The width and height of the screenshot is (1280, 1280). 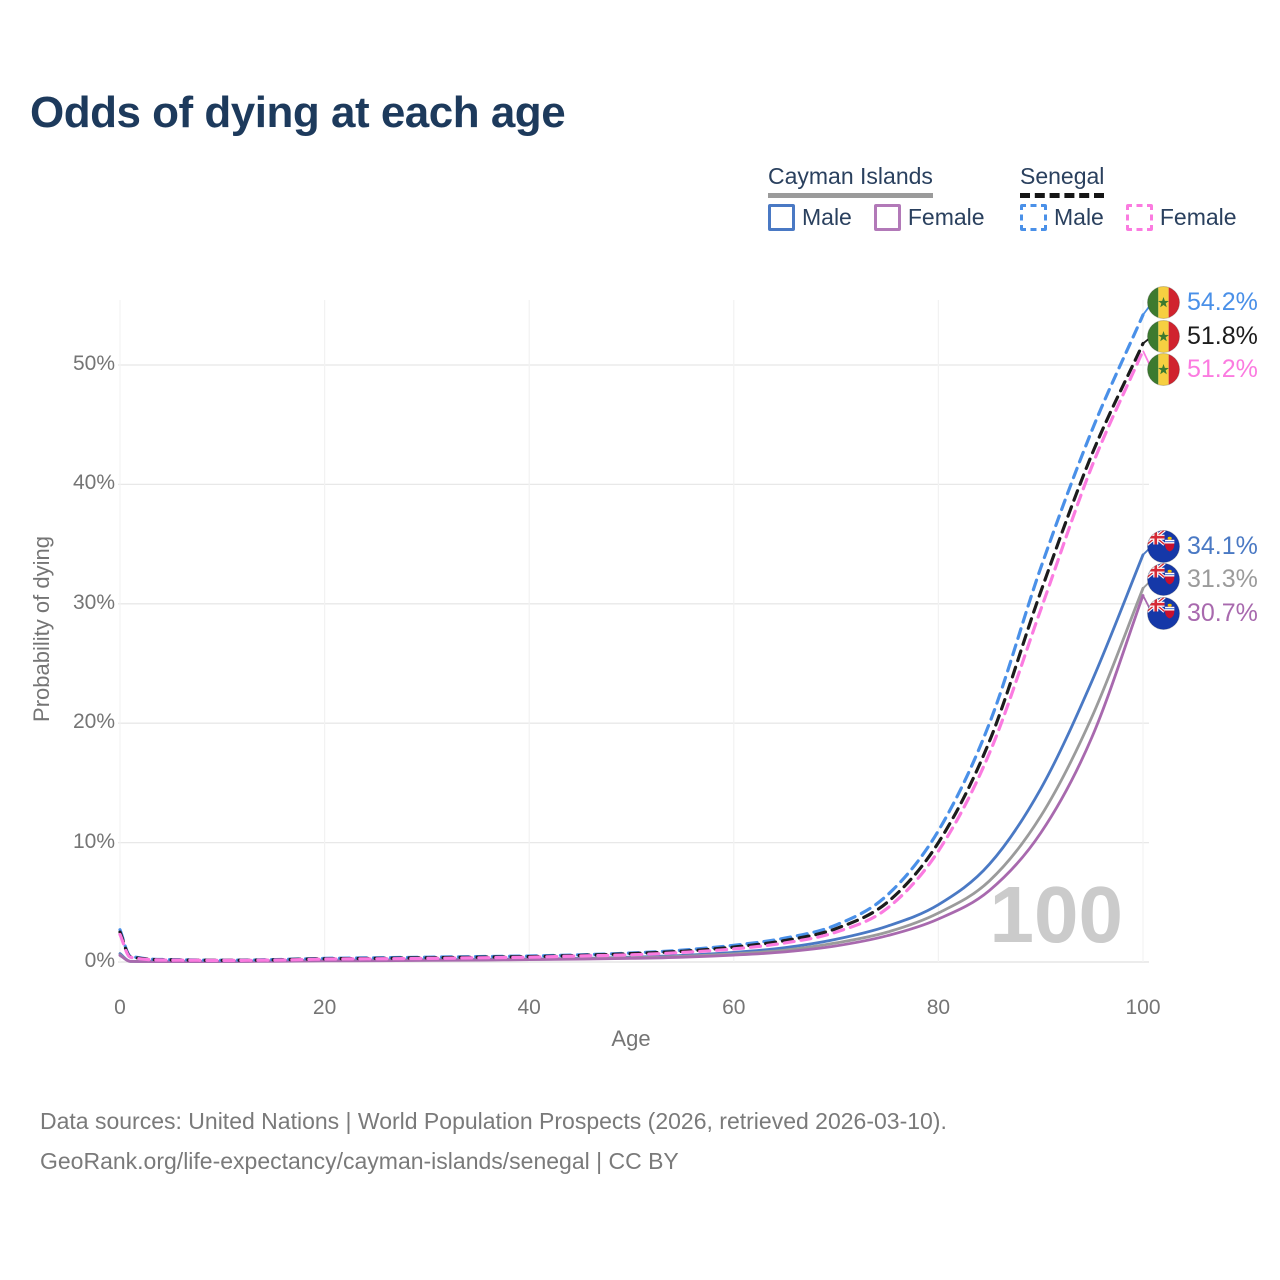 What do you see at coordinates (827, 217) in the screenshot?
I see `legend-label-cayman-male: Male` at bounding box center [827, 217].